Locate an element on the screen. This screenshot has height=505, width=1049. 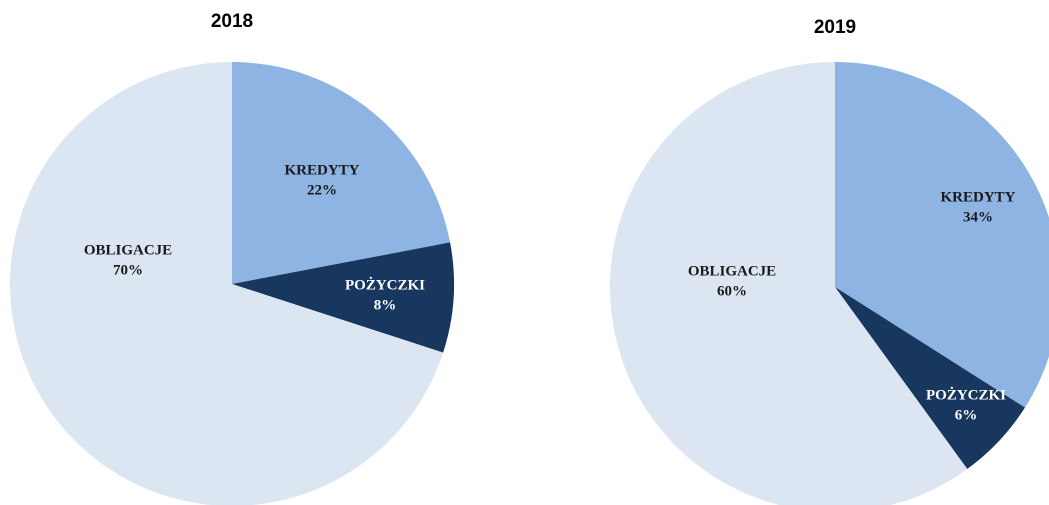
chart-title: 2019 is located at coordinates (835, 27).